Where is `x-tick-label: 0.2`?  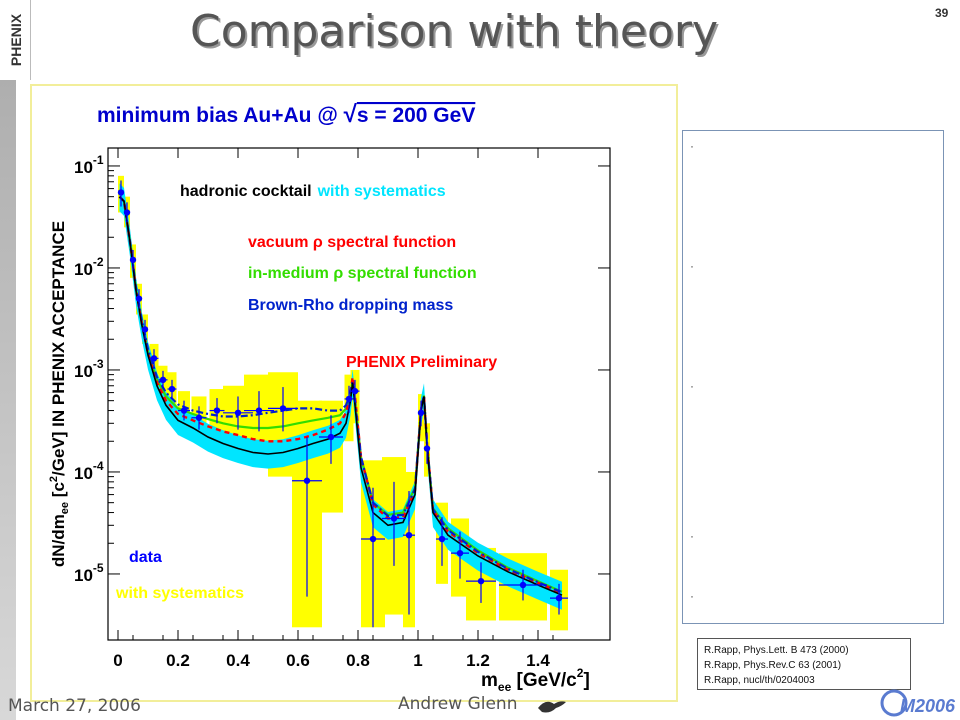 x-tick-label: 0.2 is located at coordinates (178, 660).